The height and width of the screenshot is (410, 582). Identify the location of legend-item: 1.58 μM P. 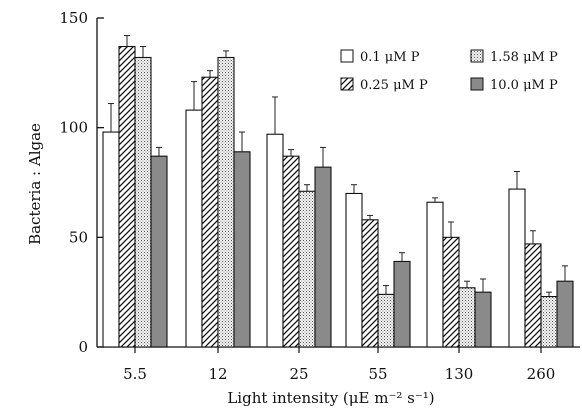
(514, 57).